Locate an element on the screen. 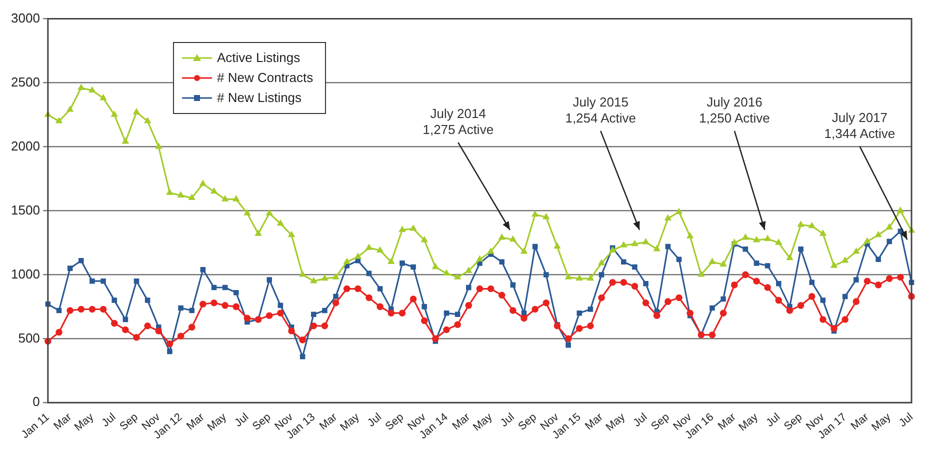 The height and width of the screenshot is (453, 931). annotation: July 2014 1,275 Active is located at coordinates (458, 122).